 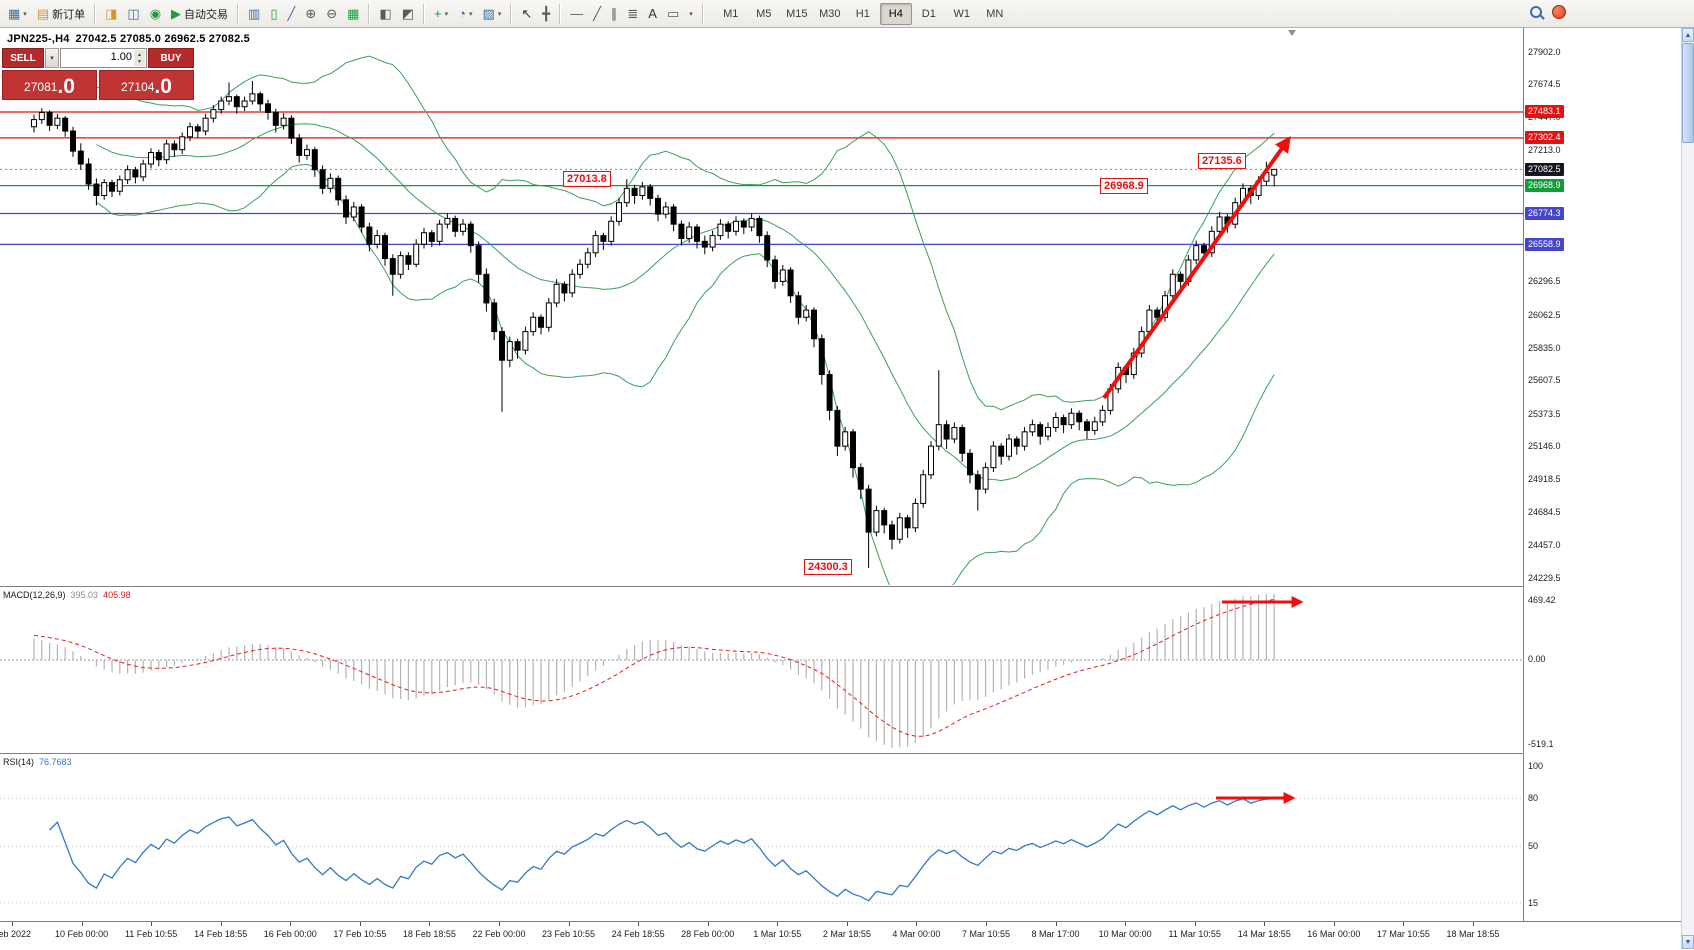 What do you see at coordinates (98, 74) in the screenshot?
I see `one-click-trading-panel: SELL ▾ 1.00 ▲ ▼ BUY 27081.0 27104.0` at bounding box center [98, 74].